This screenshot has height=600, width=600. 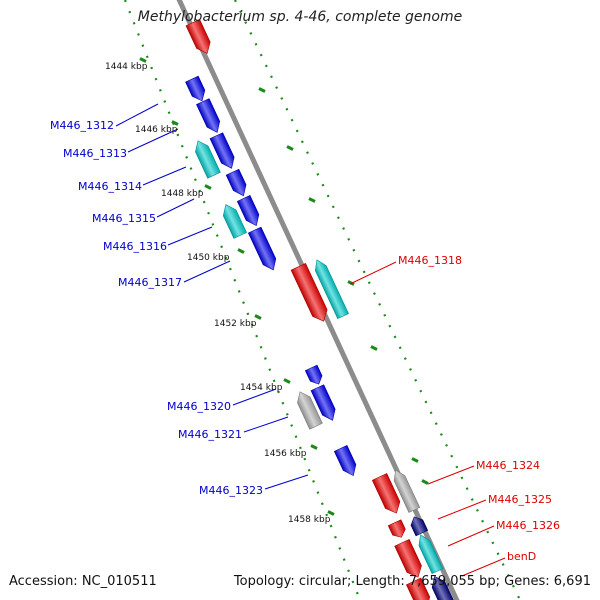 What do you see at coordinates (210, 434) in the screenshot?
I see `gene-label-M446_1321: M446_1321` at bounding box center [210, 434].